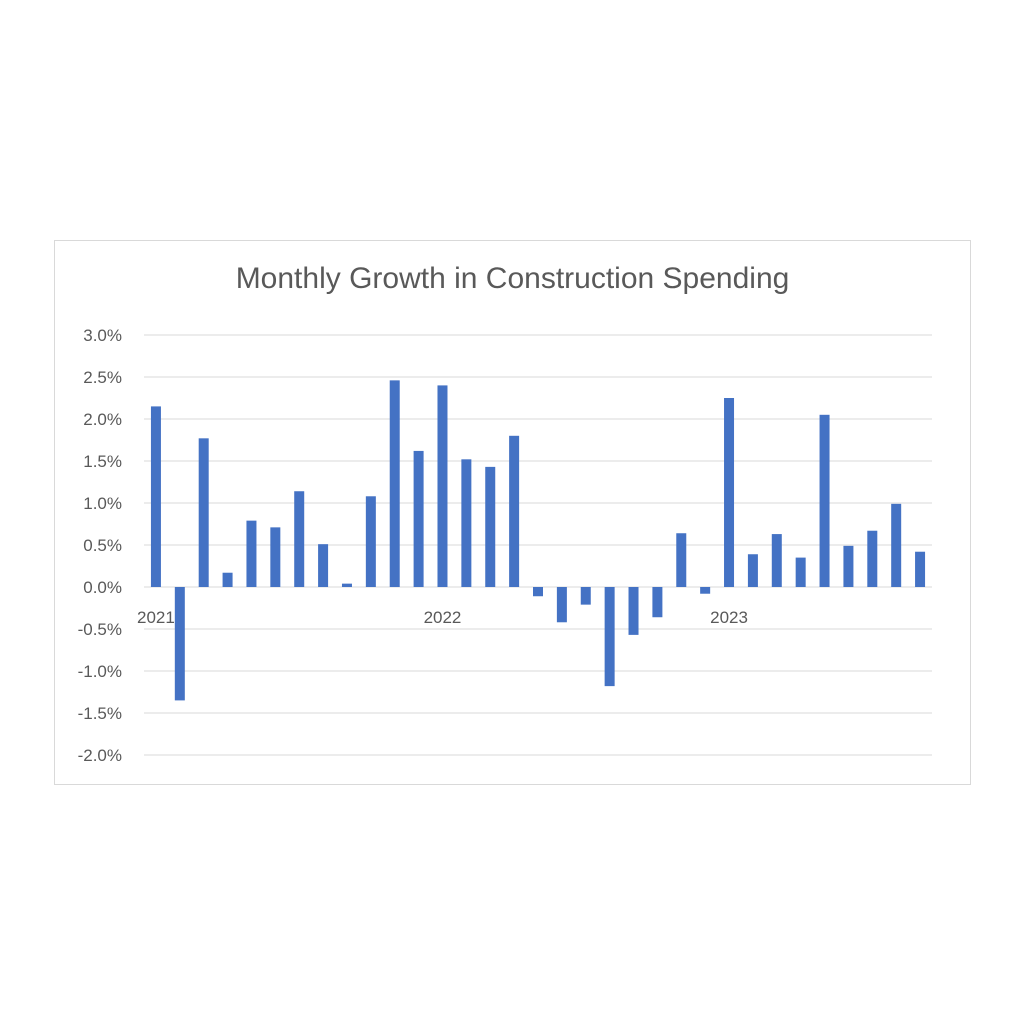 The image size is (1024, 1024). Describe the element at coordinates (156, 617) in the screenshot. I see `x-tick-label: 2021` at that location.